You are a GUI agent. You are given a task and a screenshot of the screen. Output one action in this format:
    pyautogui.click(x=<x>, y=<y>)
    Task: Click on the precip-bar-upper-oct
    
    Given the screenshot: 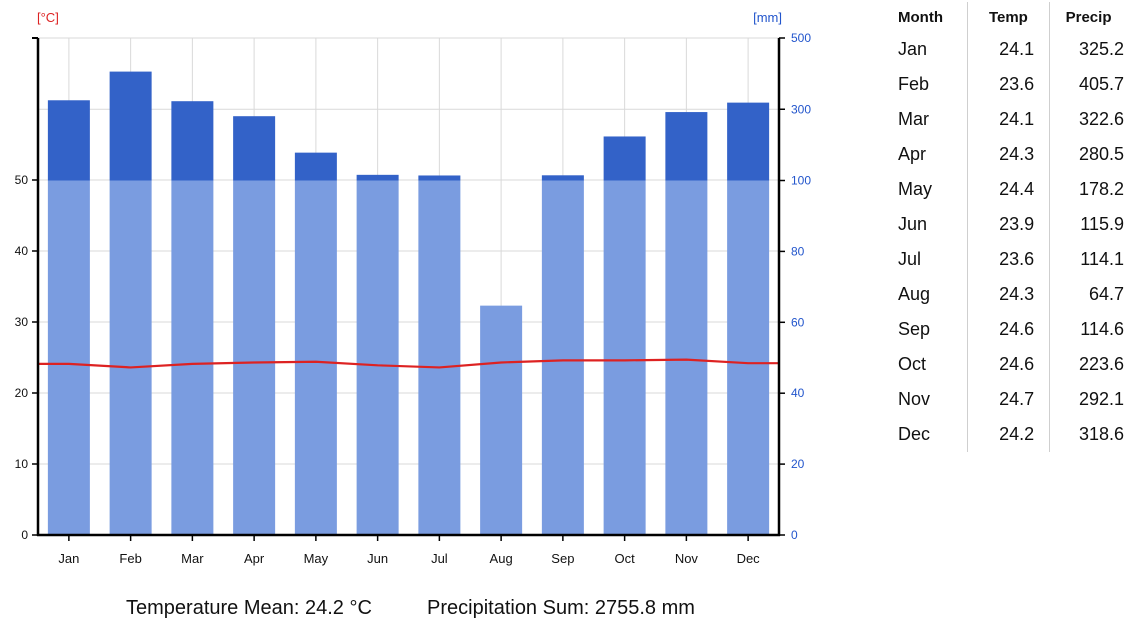 What is the action you would take?
    pyautogui.click(x=624, y=158)
    